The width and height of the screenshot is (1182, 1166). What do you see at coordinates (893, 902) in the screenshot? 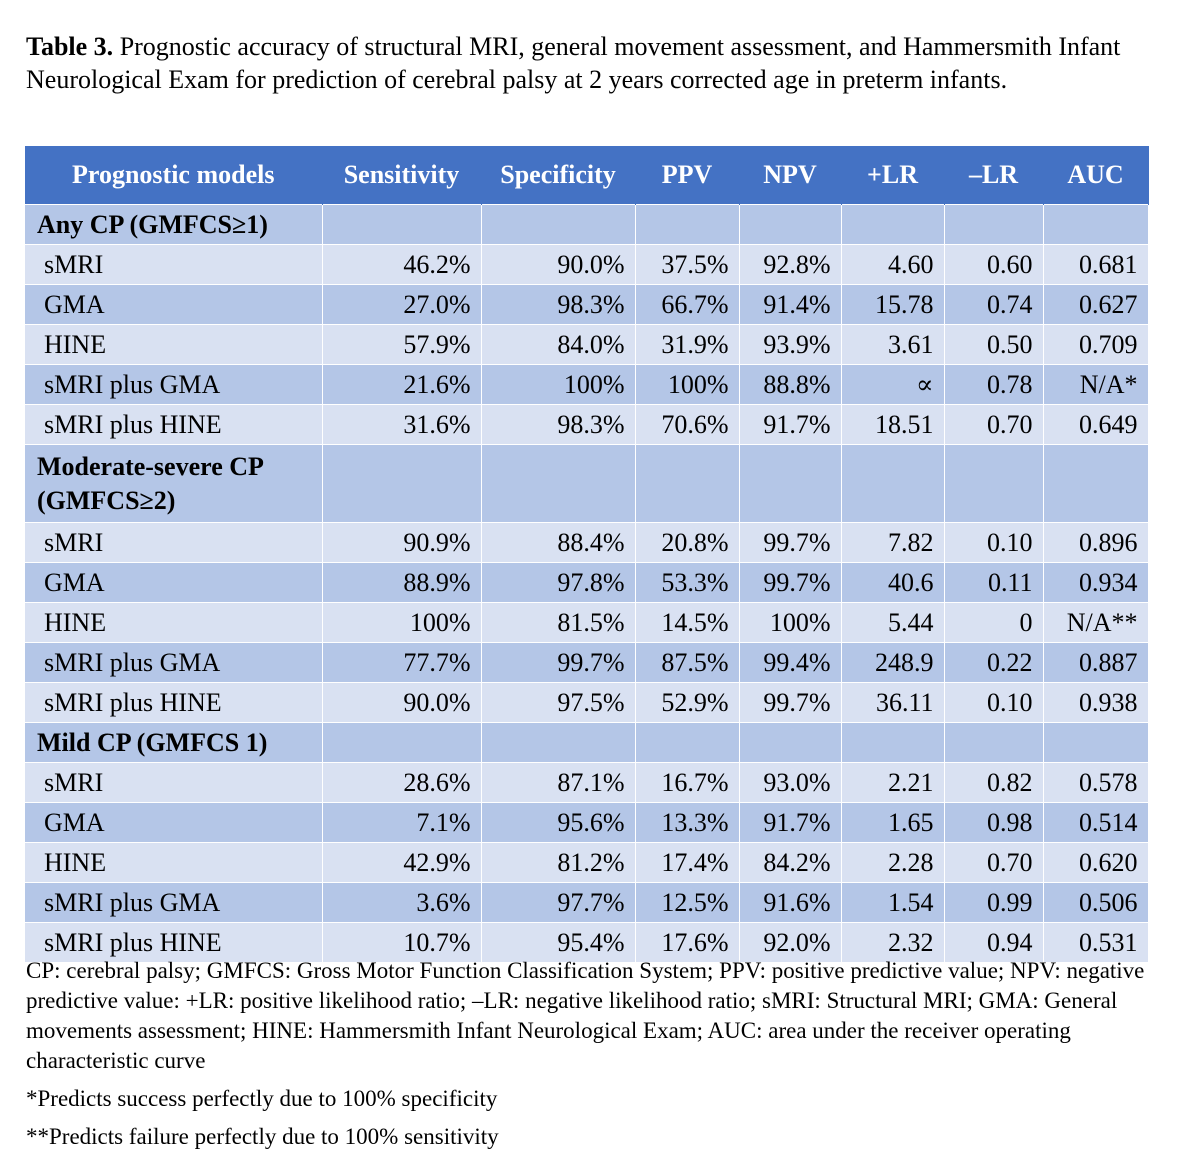
I see `metric-cell: 1.54` at bounding box center [893, 902].